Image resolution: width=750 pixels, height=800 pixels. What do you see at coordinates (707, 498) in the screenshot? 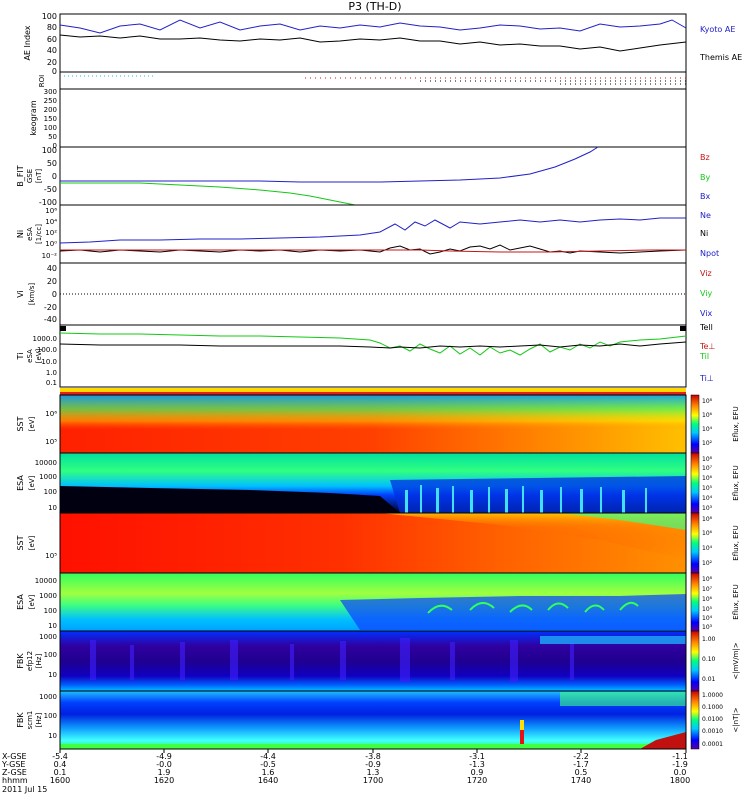
I see `esa-e-cb-tick: 10⁴` at bounding box center [707, 498].